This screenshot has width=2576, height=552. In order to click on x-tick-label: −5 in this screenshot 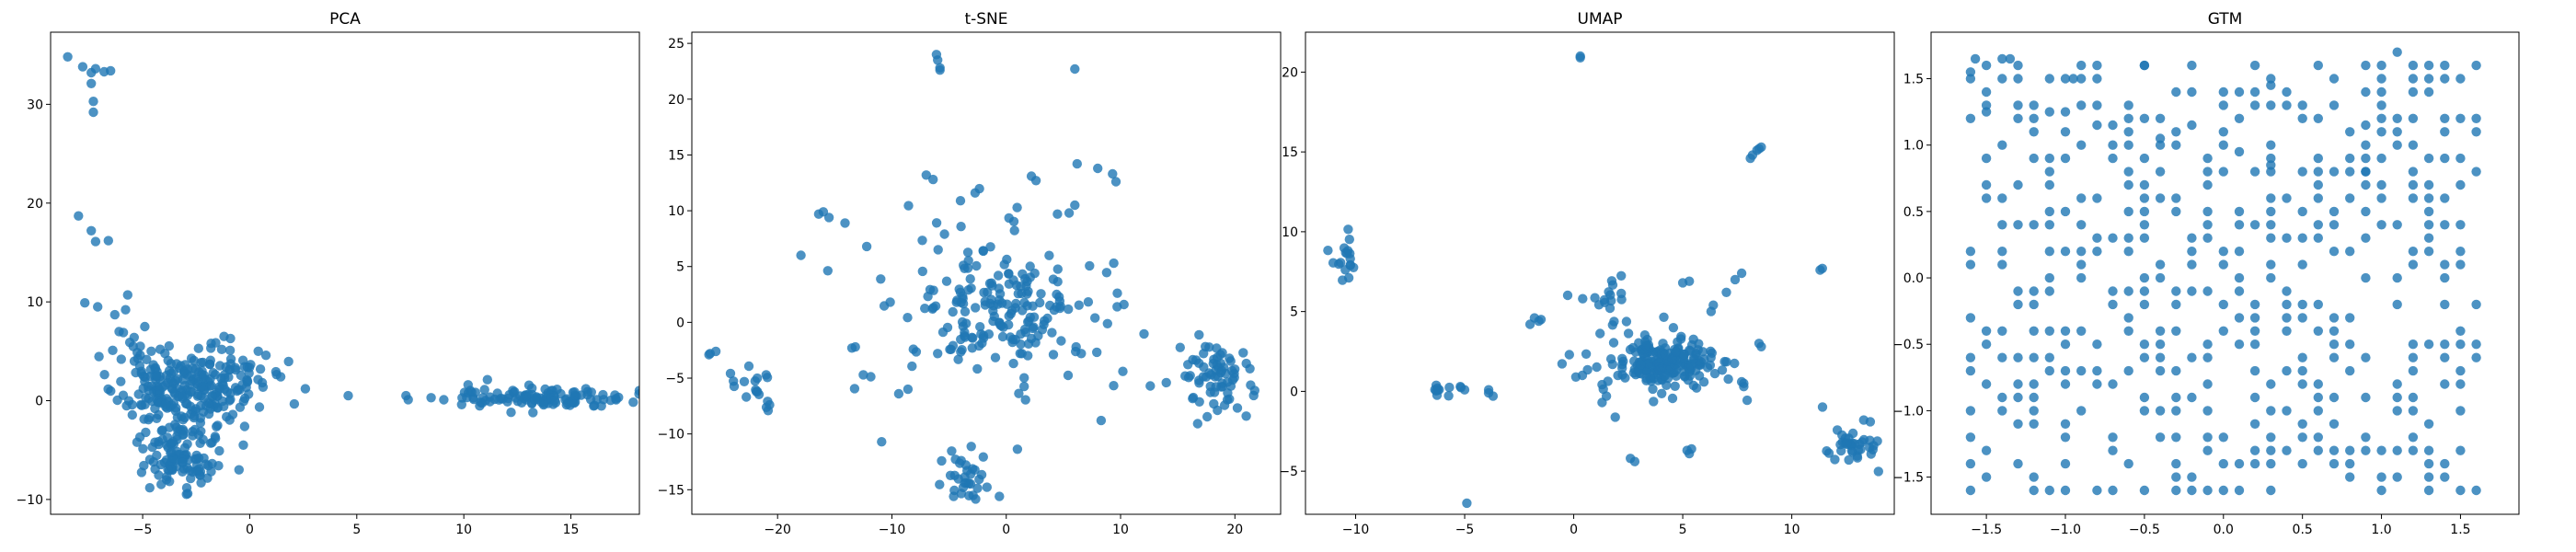, I will do `click(1465, 530)`.